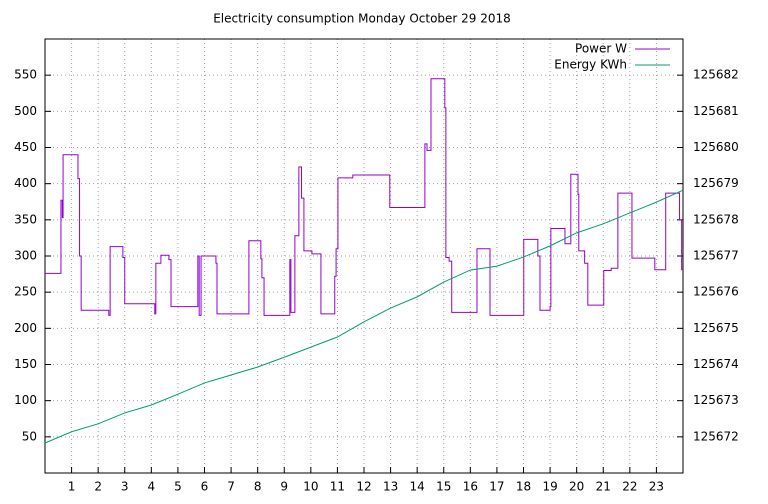 This screenshot has width=768, height=504. What do you see at coordinates (363, 487) in the screenshot?
I see `x-tick-label: 12` at bounding box center [363, 487].